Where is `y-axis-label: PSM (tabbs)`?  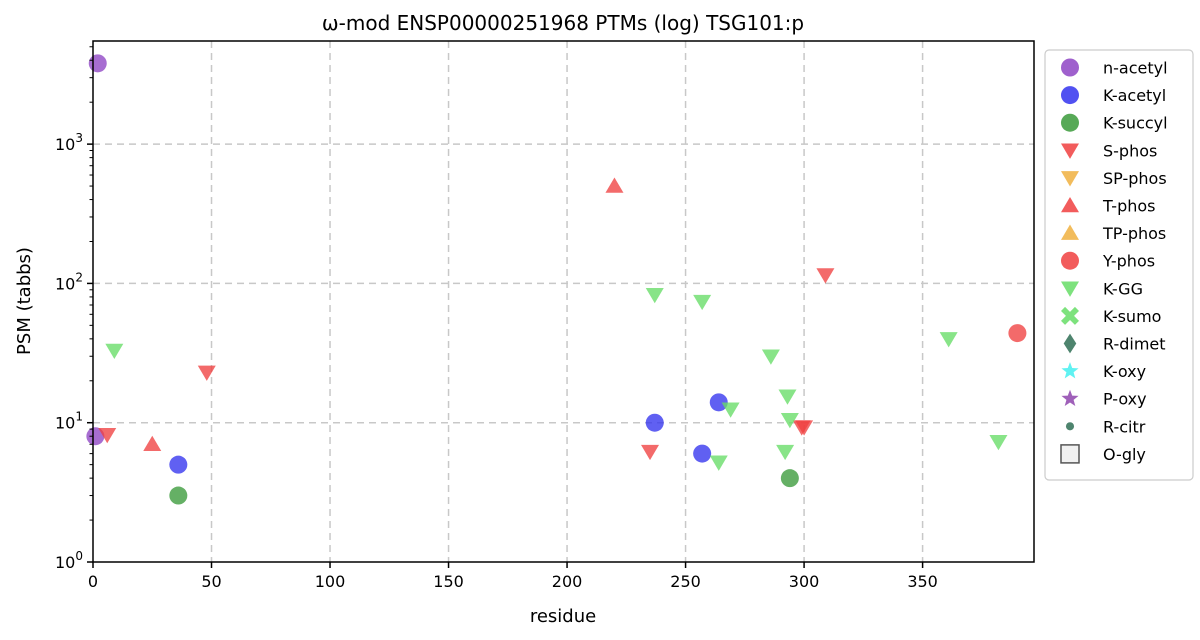 y-axis-label: PSM (tabbs) is located at coordinates (24, 301).